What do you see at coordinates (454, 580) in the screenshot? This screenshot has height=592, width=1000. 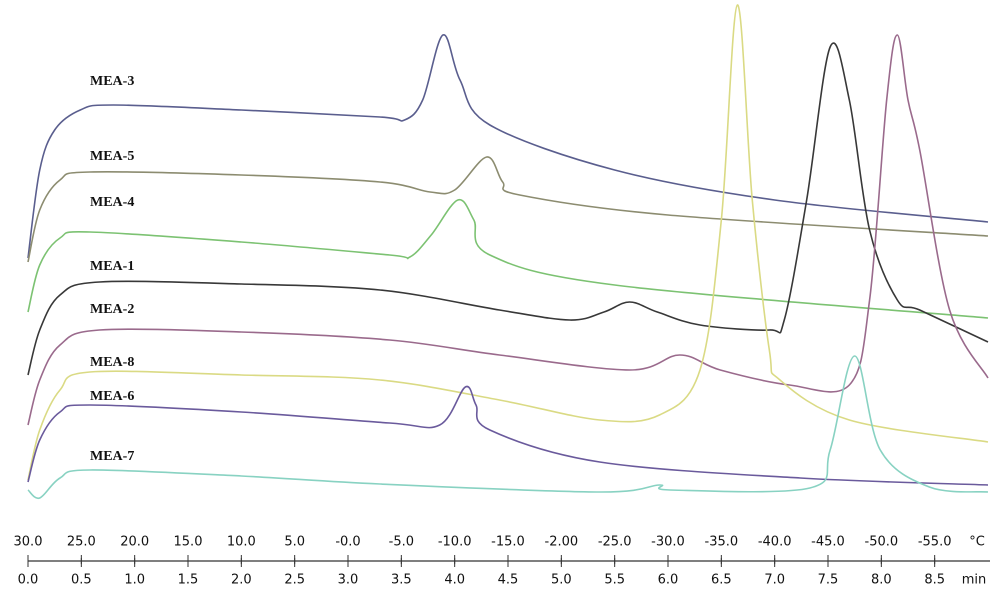 I see `x-tick-label: 4.0` at bounding box center [454, 580].